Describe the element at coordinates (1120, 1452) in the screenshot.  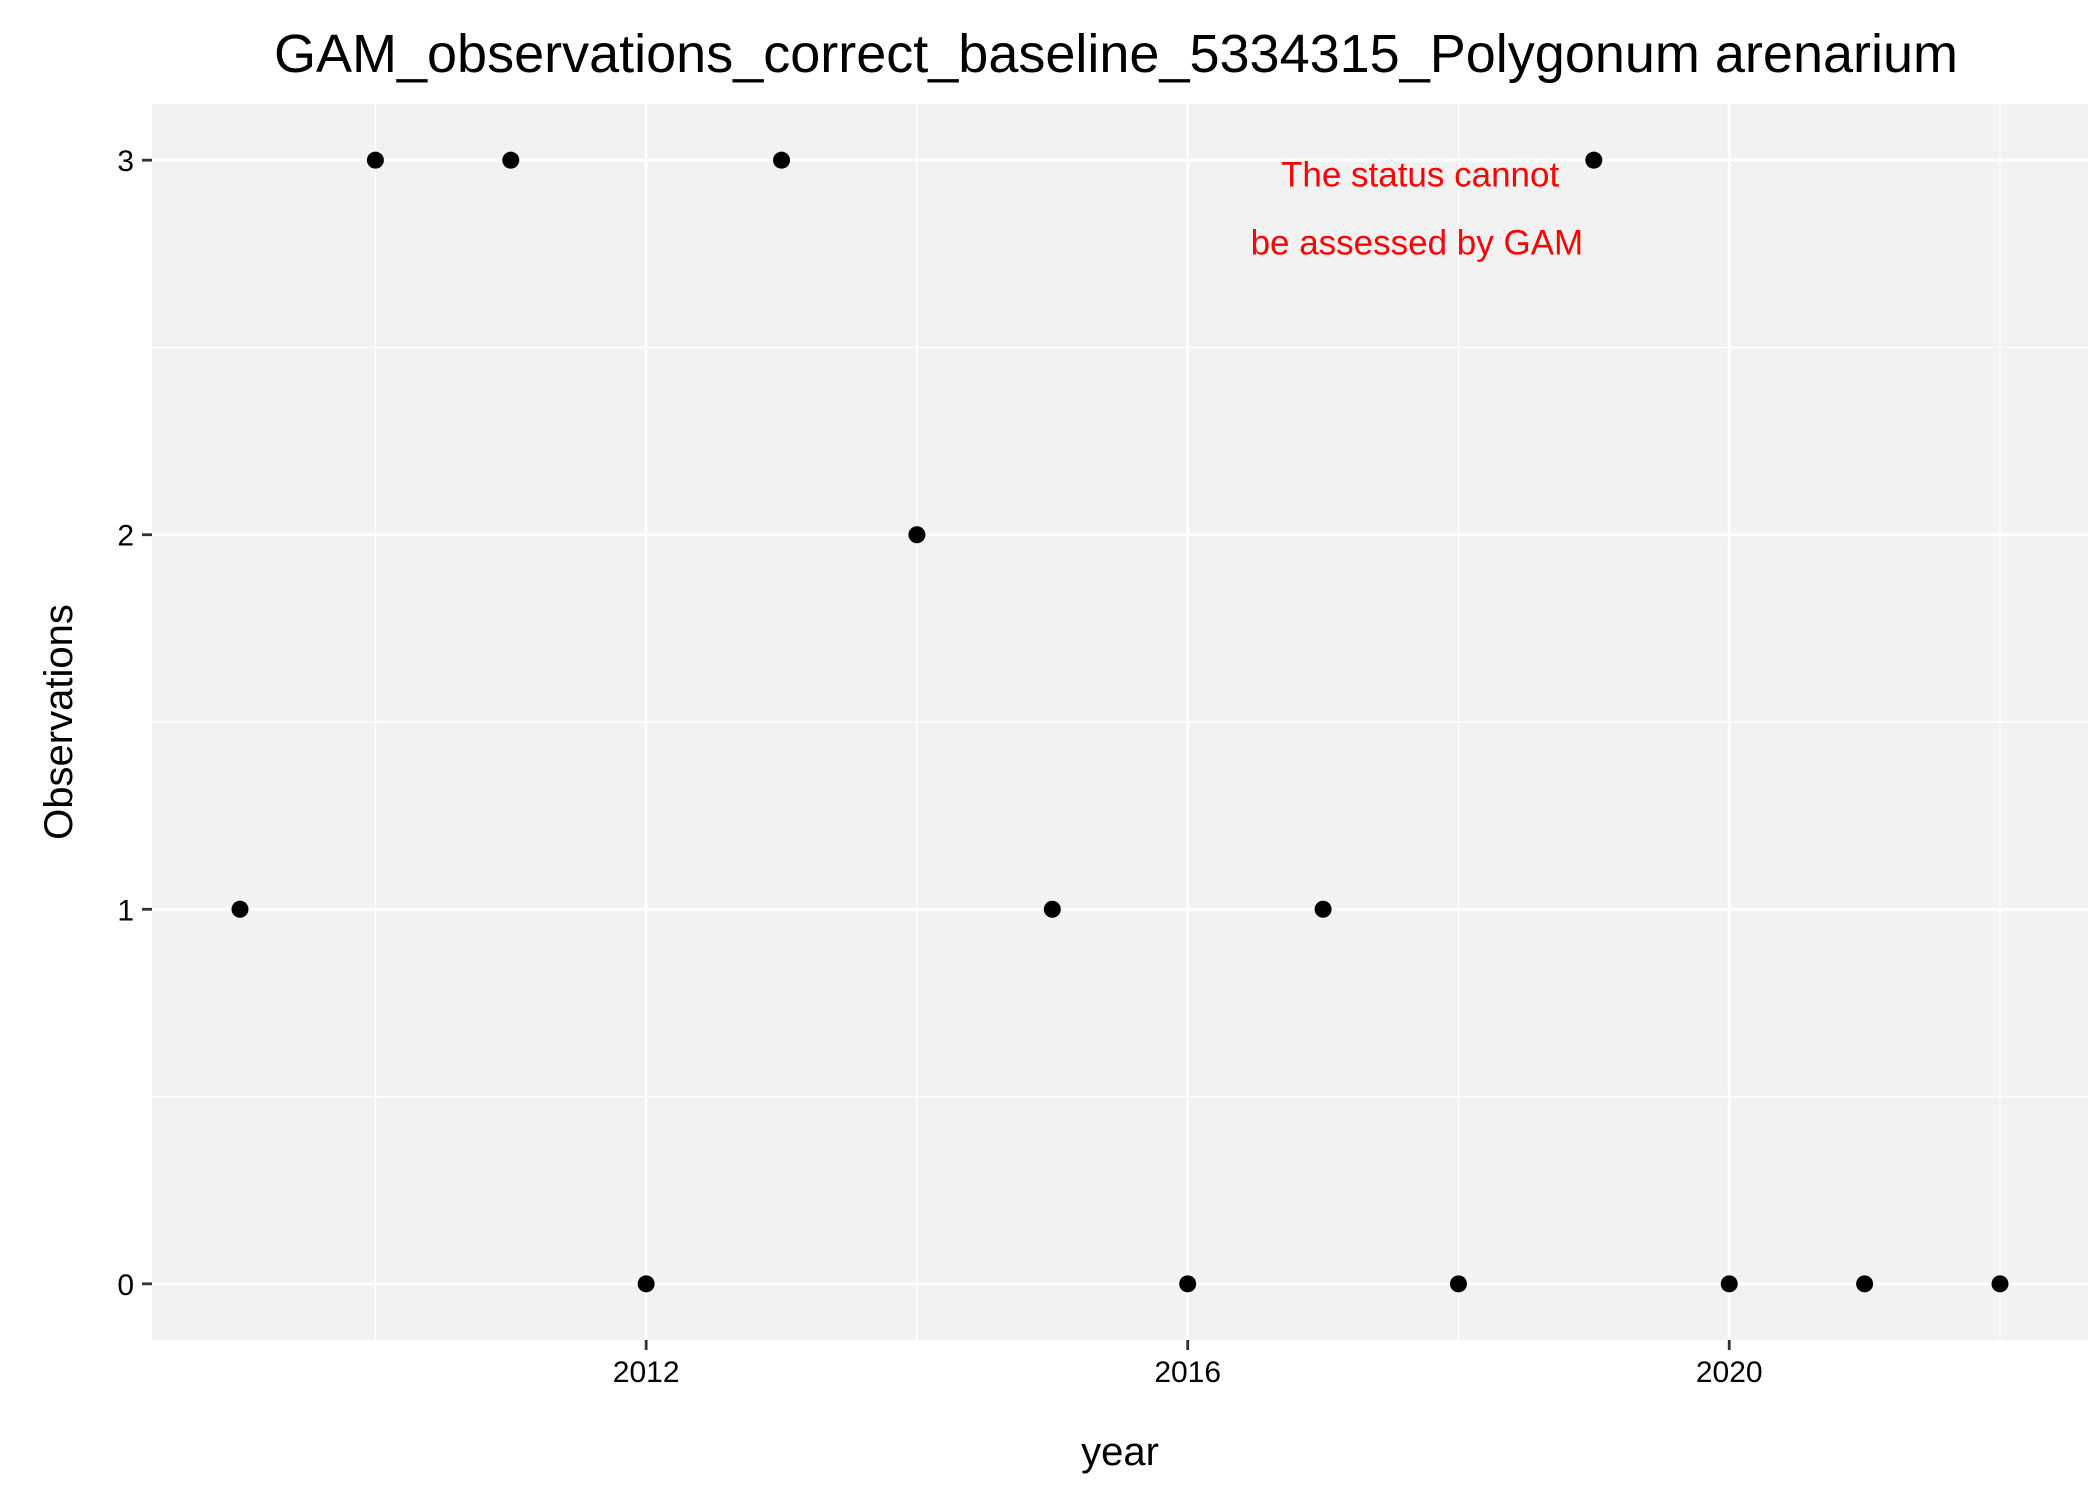
I see `x-axis-title: year` at that location.